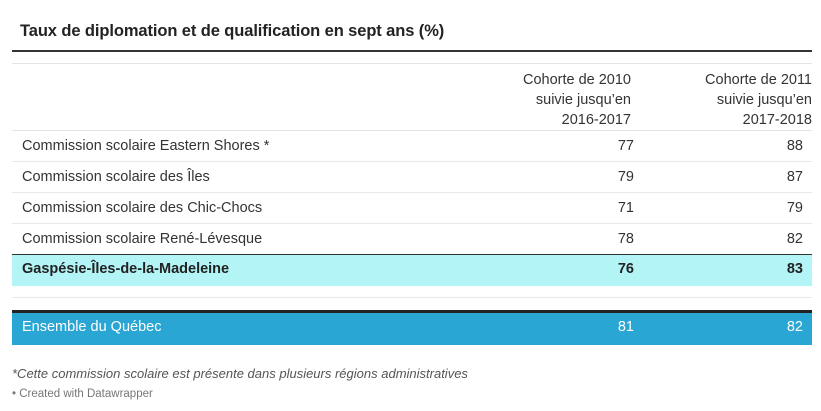  What do you see at coordinates (142, 208) in the screenshot?
I see `row-label: Commission scolaire des Chic-Chocs` at bounding box center [142, 208].